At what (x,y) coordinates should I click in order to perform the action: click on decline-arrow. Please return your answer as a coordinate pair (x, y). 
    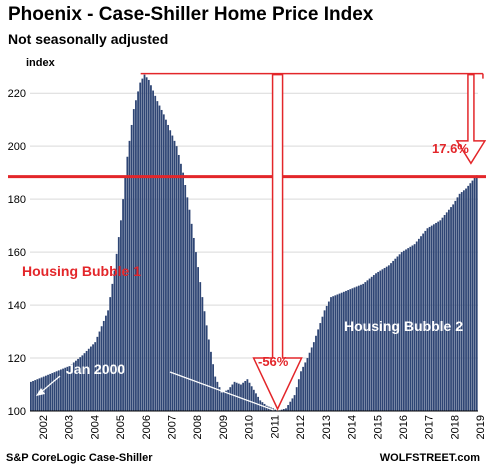
    Looking at the image, I should click on (277, 242).